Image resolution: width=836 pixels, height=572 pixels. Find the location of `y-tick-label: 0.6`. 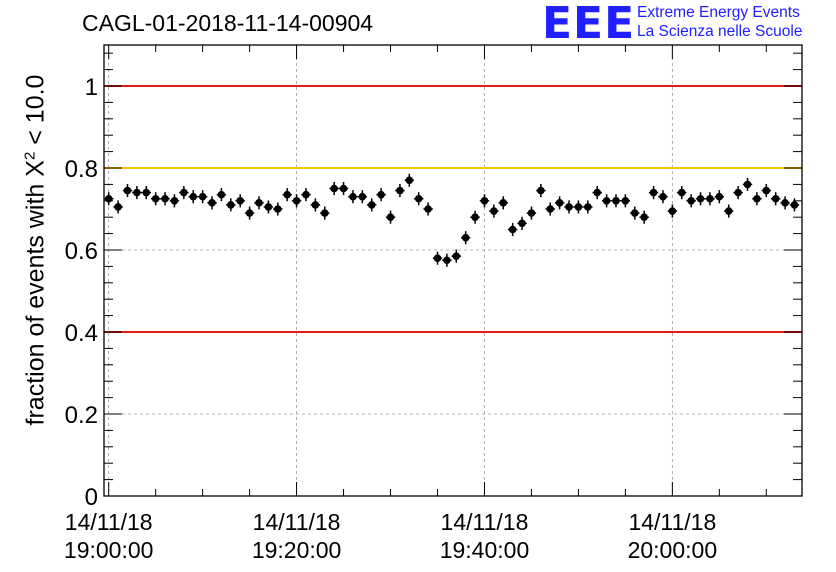

y-tick-label: 0.6 is located at coordinates (81, 251).